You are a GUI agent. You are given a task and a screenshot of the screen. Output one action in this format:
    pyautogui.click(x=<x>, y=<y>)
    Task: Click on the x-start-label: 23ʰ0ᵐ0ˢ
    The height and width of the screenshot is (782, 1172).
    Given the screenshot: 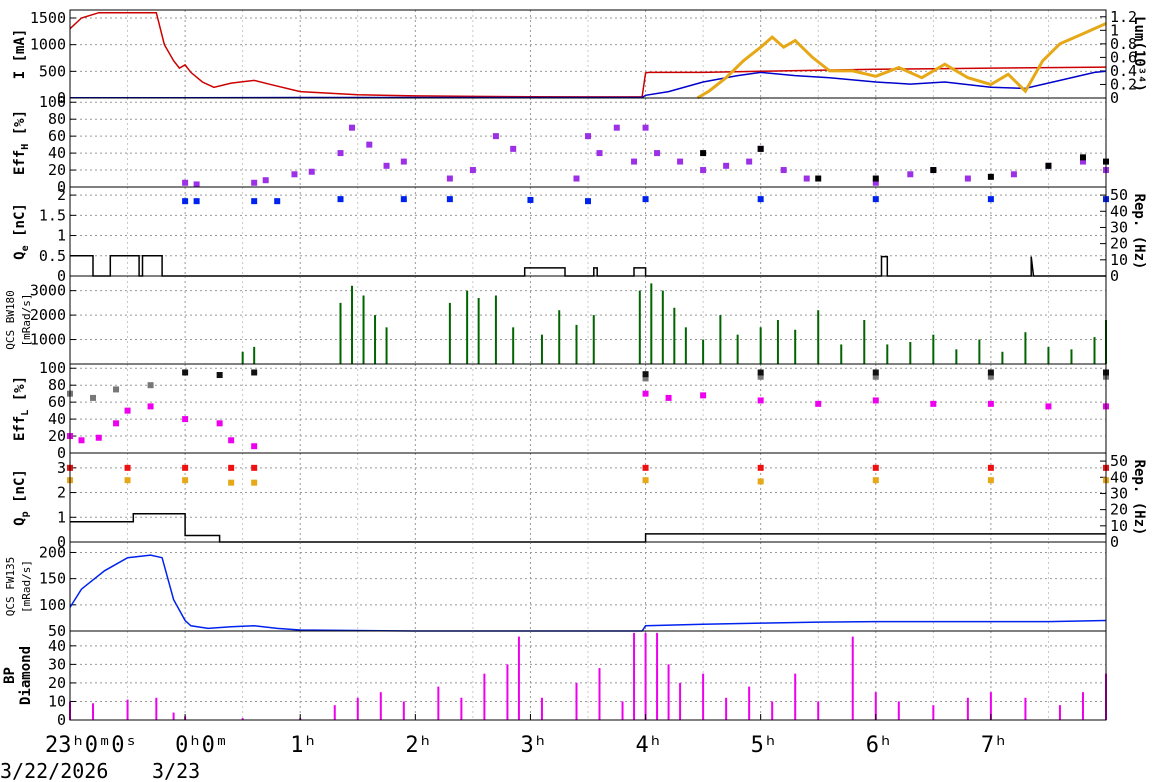 What is the action you would take?
    pyautogui.click(x=91, y=745)
    